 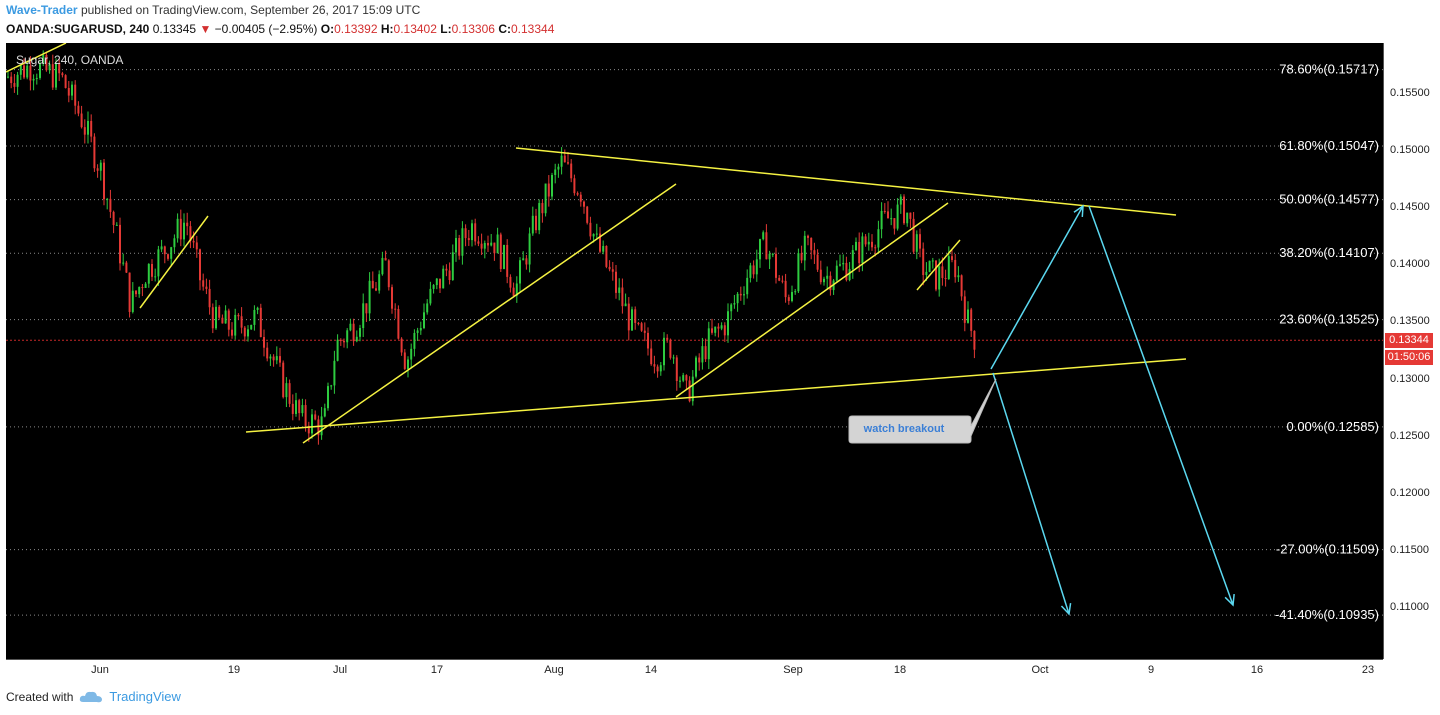 I want to click on arrowhead-icon, so click(x=1066, y=609).